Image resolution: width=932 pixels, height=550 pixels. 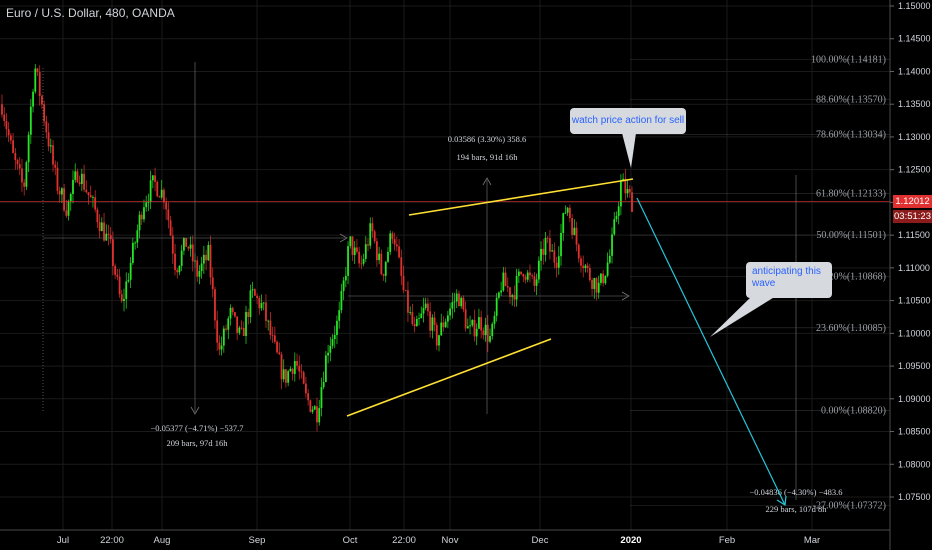 What do you see at coordinates (914, 170) in the screenshot?
I see `y-tick-label: 1.12500` at bounding box center [914, 170].